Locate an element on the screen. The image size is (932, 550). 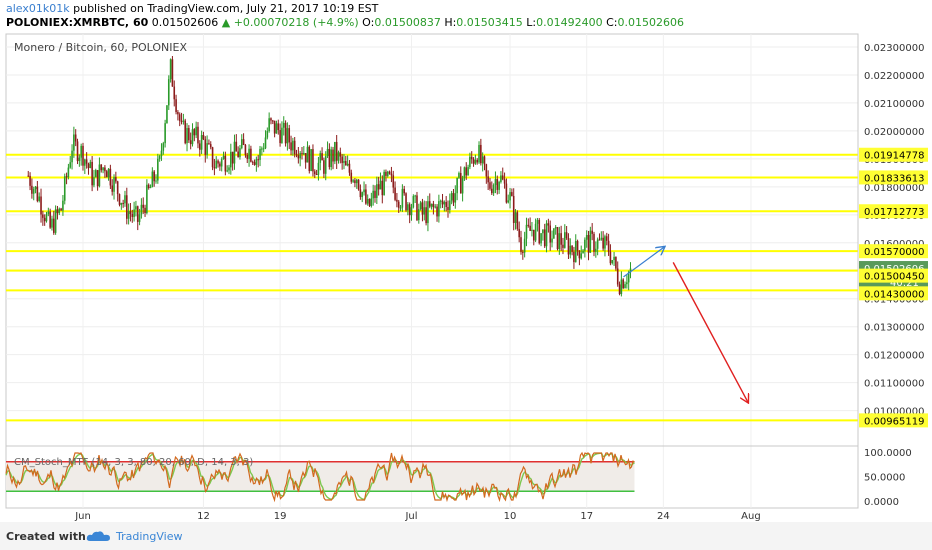
level-label: 0.01833613 is located at coordinates (894, 178).